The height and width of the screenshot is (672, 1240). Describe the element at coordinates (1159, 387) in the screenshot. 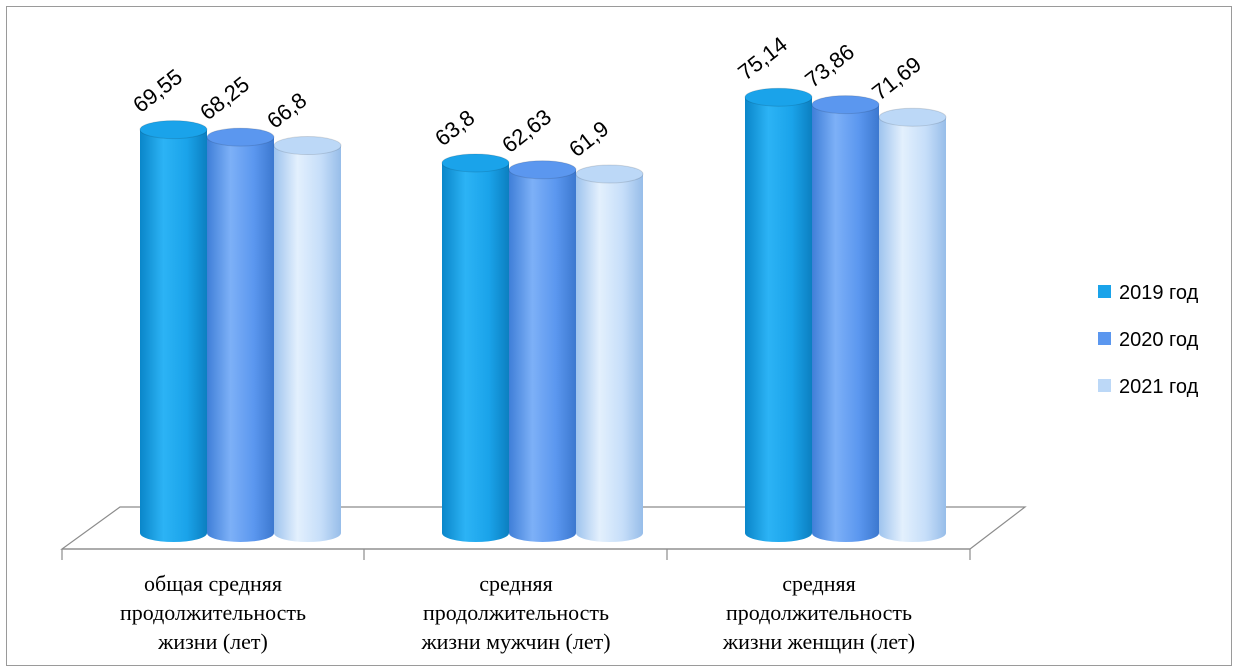

I see `legend-label: 2021 год` at that location.